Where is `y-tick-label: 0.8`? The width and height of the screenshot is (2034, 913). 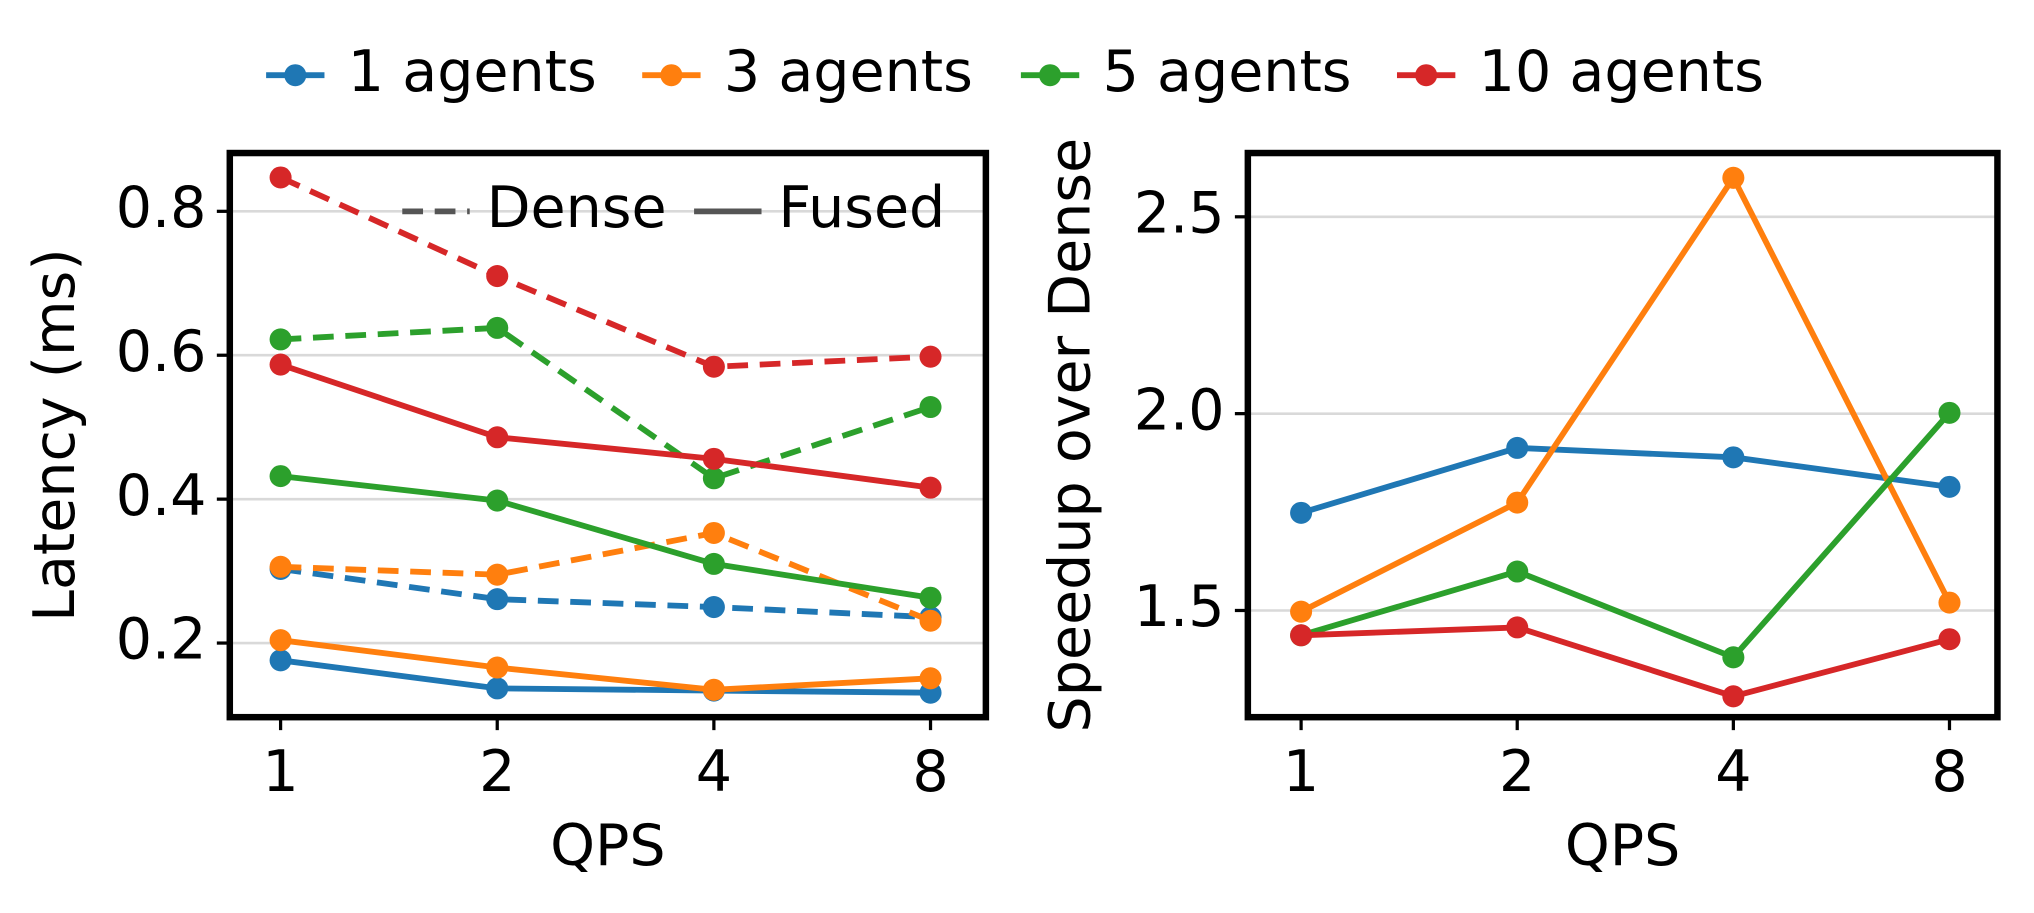 y-tick-label: 0.8 is located at coordinates (161, 208).